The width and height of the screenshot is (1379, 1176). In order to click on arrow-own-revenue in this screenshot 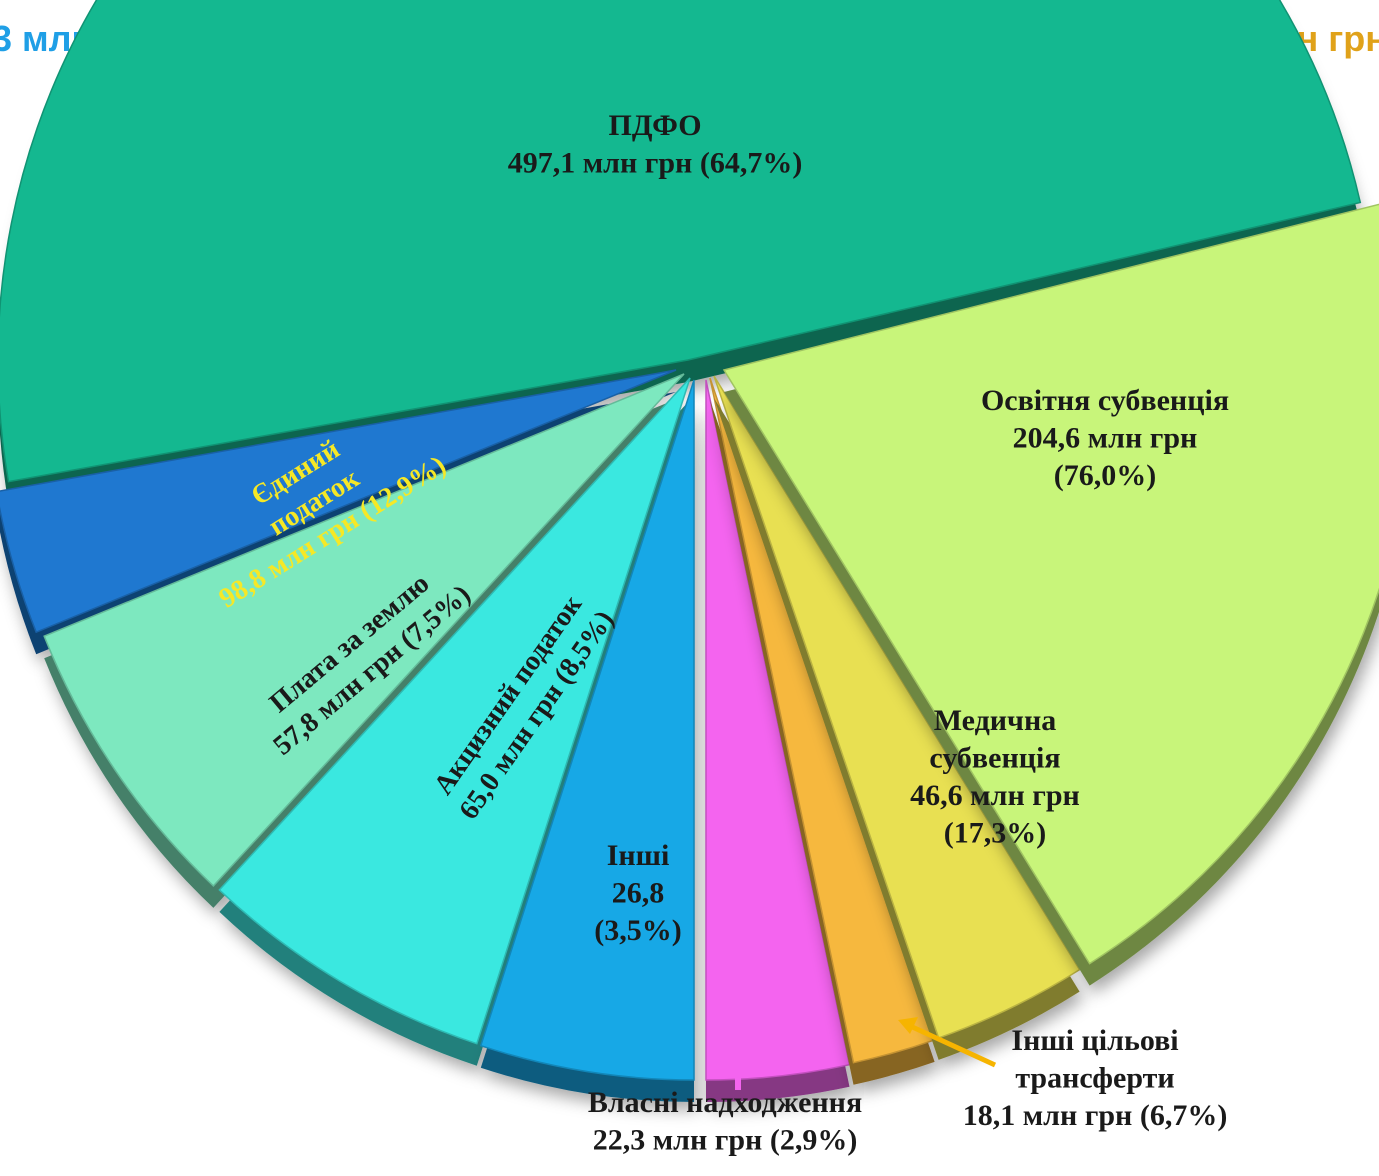, I will do `click(738, 1065)`.